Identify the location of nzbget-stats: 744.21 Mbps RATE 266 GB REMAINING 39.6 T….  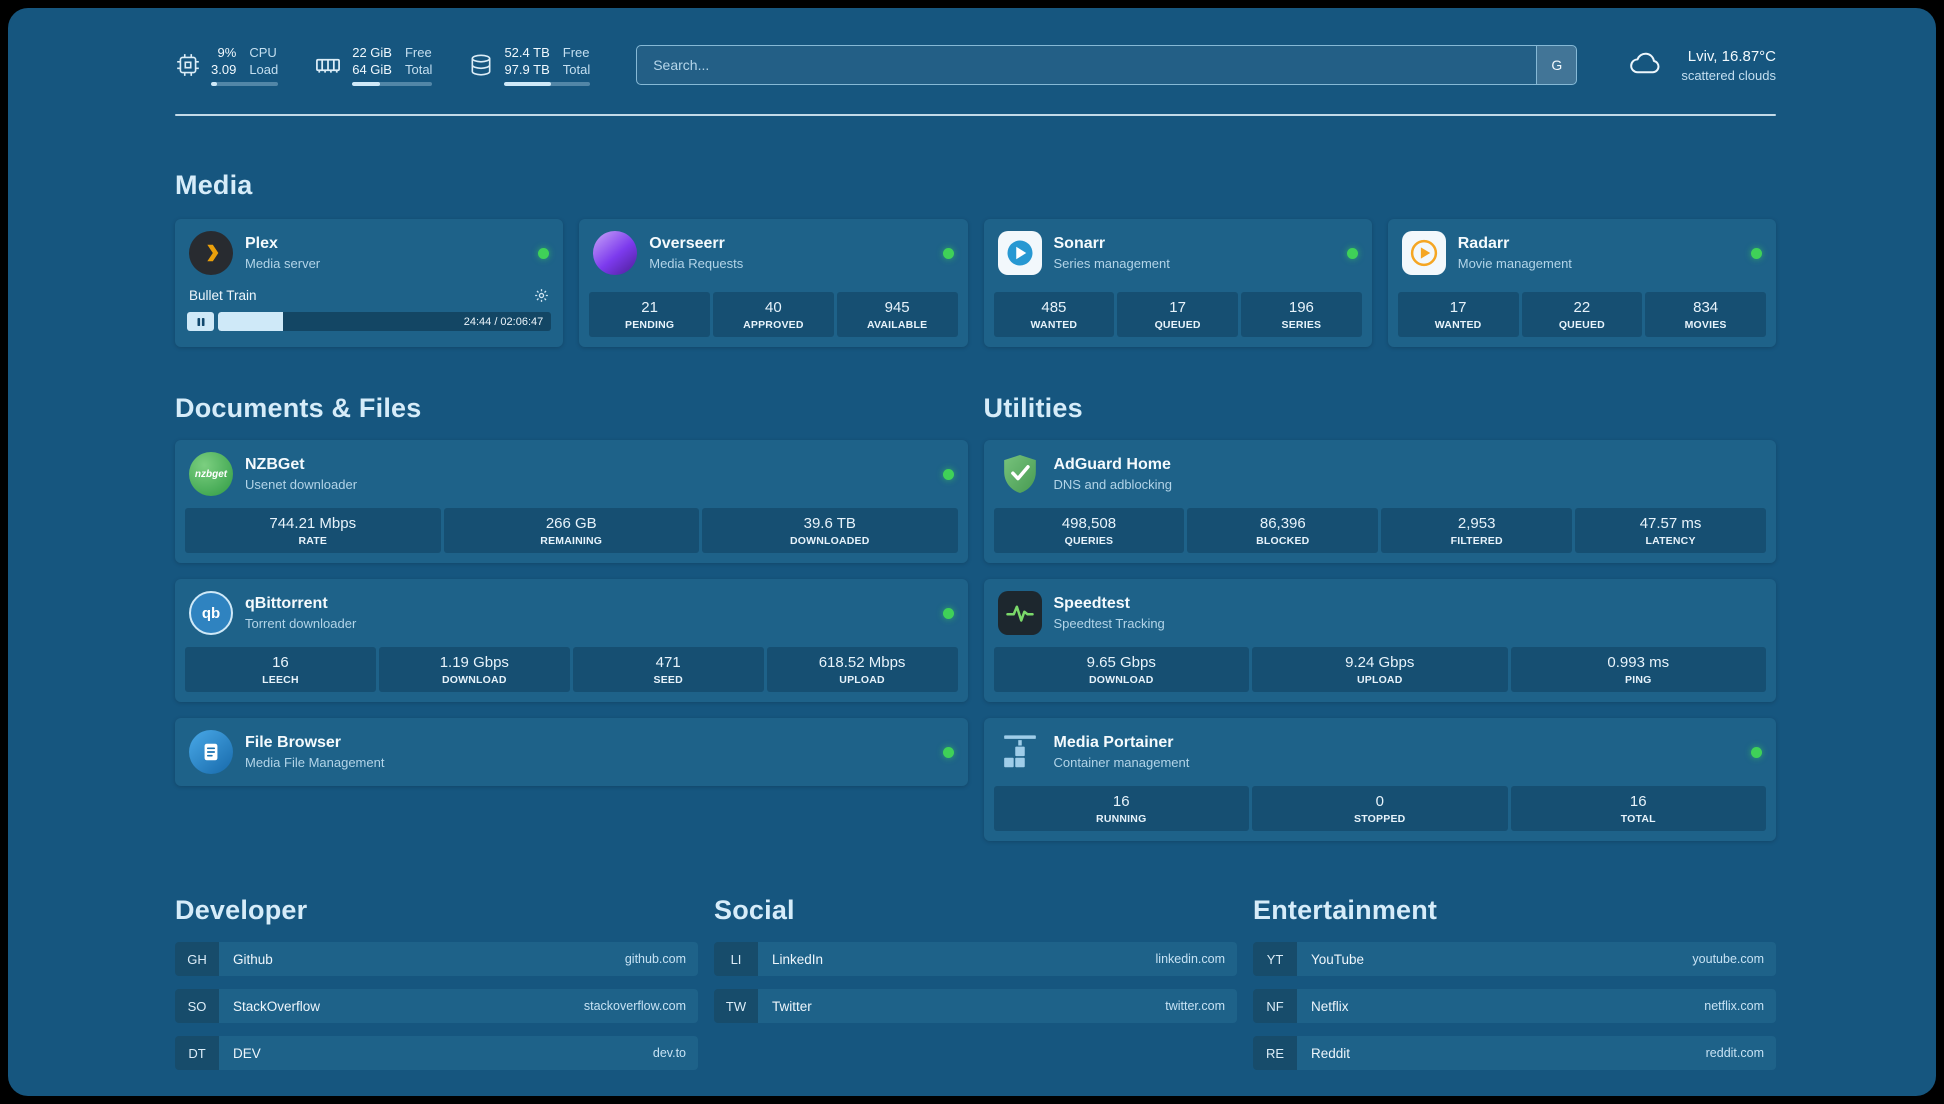
(571, 530).